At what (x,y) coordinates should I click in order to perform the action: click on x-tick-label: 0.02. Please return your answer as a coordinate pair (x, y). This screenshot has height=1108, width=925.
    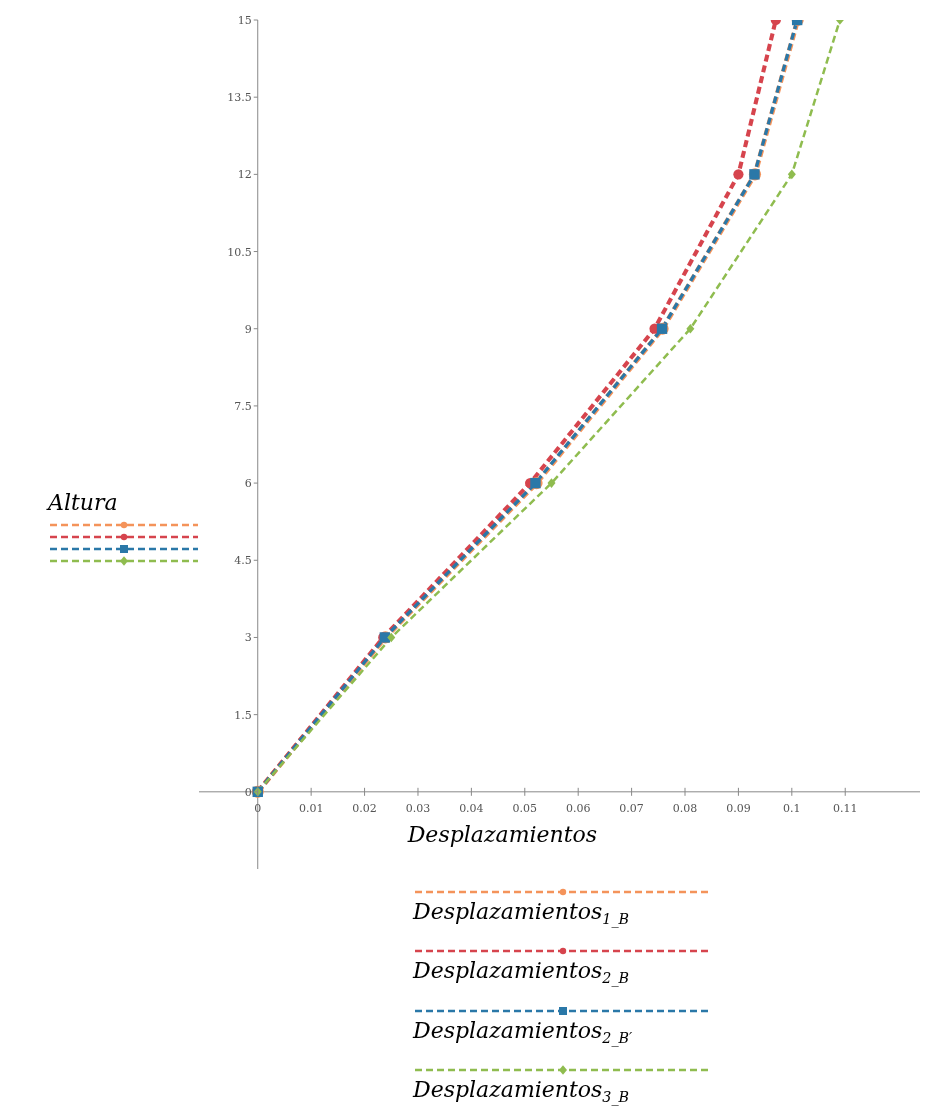
    Looking at the image, I should click on (364, 808).